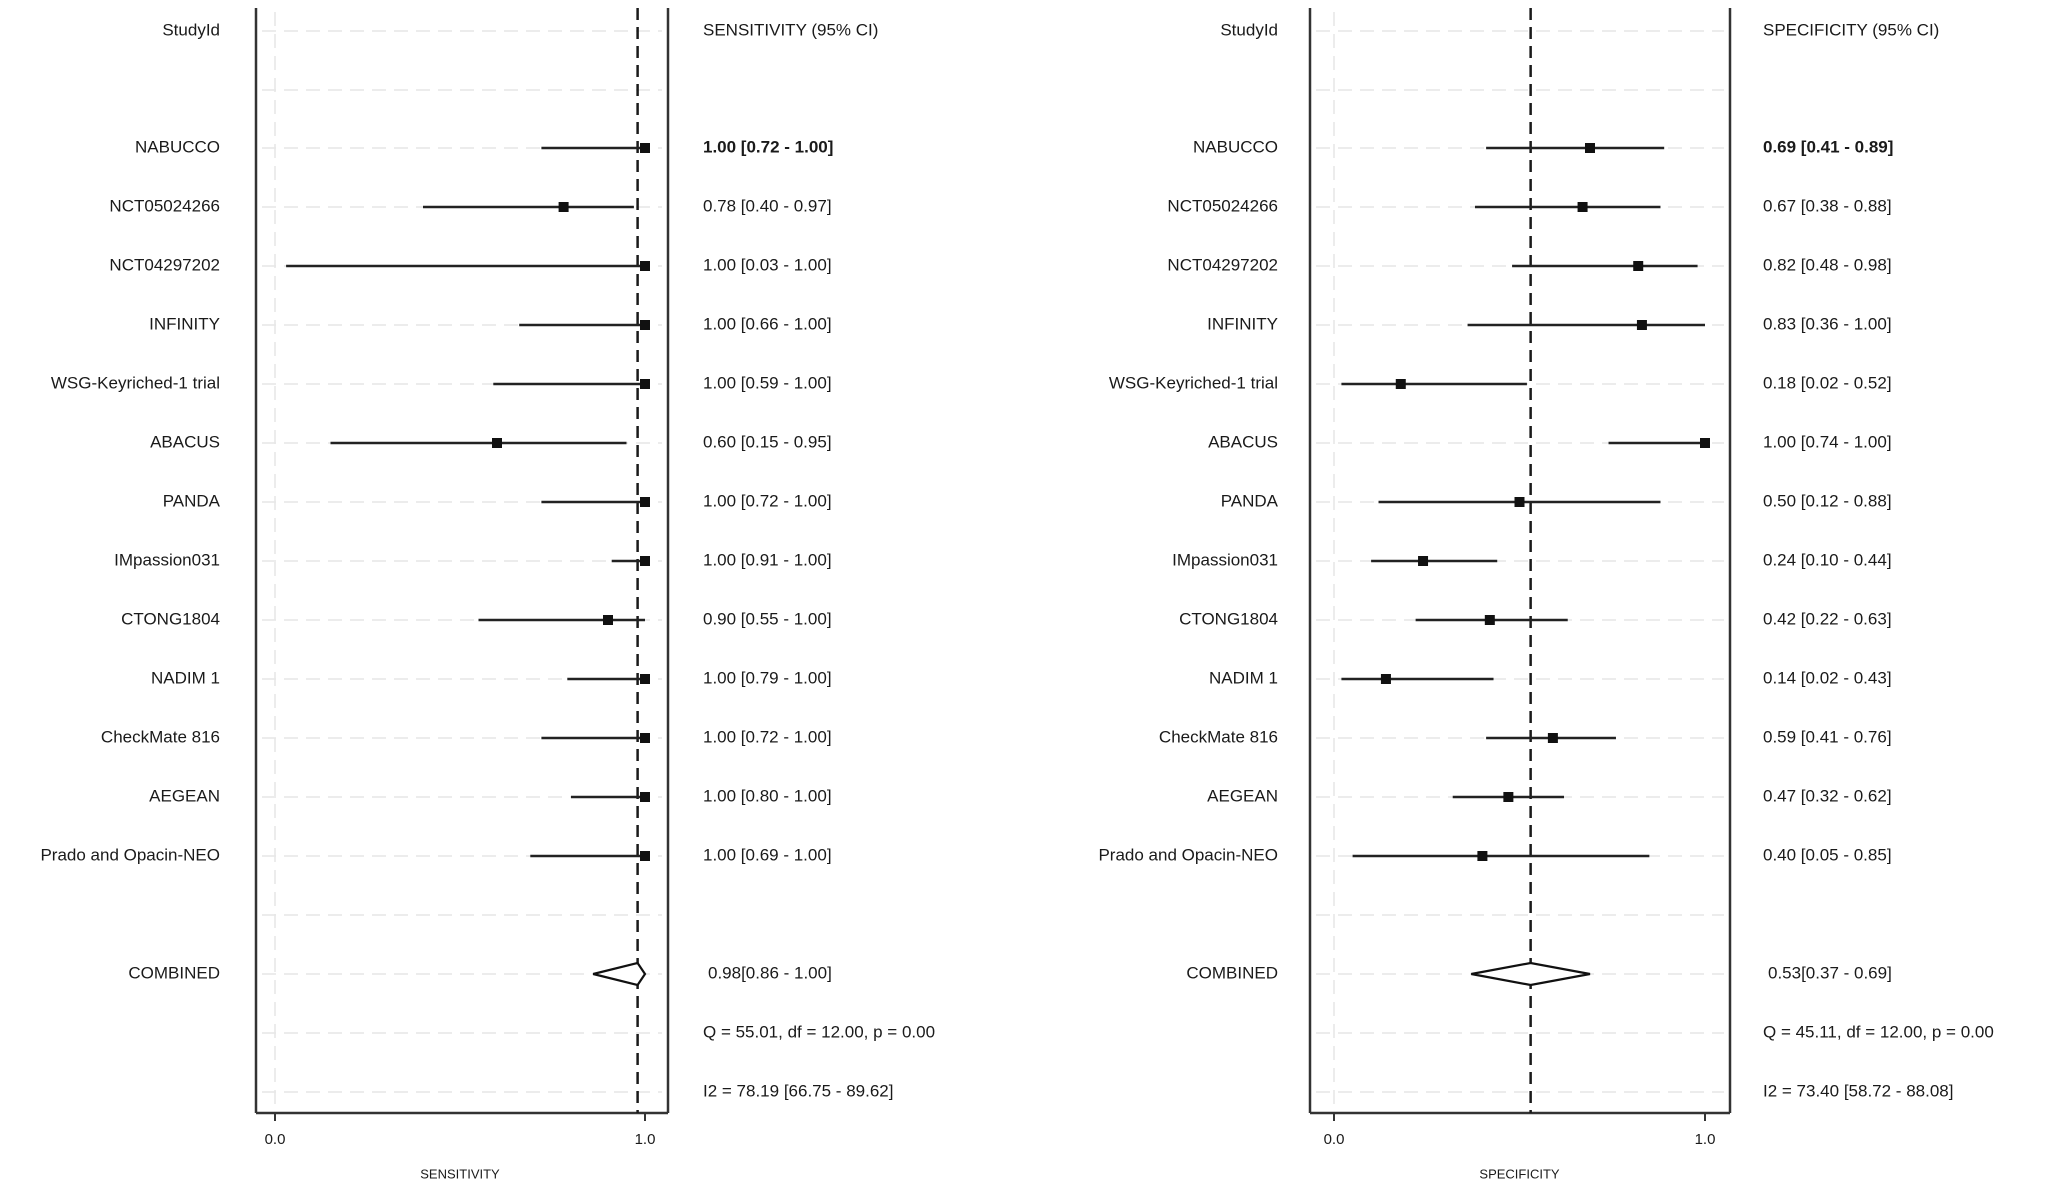  Describe the element at coordinates (1827, 323) in the screenshot. I see `ci-value-text: 0.83 [0.36 - 1.00]` at that location.